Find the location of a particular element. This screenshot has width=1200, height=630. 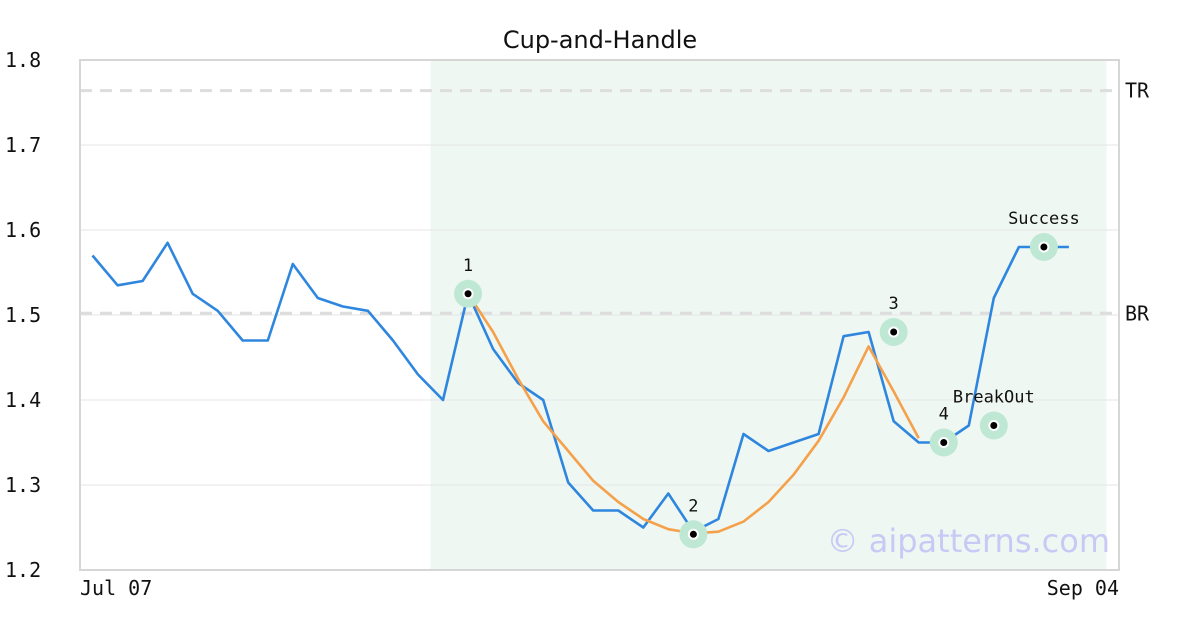

y-tick-label: 1.6 is located at coordinates (23, 230).